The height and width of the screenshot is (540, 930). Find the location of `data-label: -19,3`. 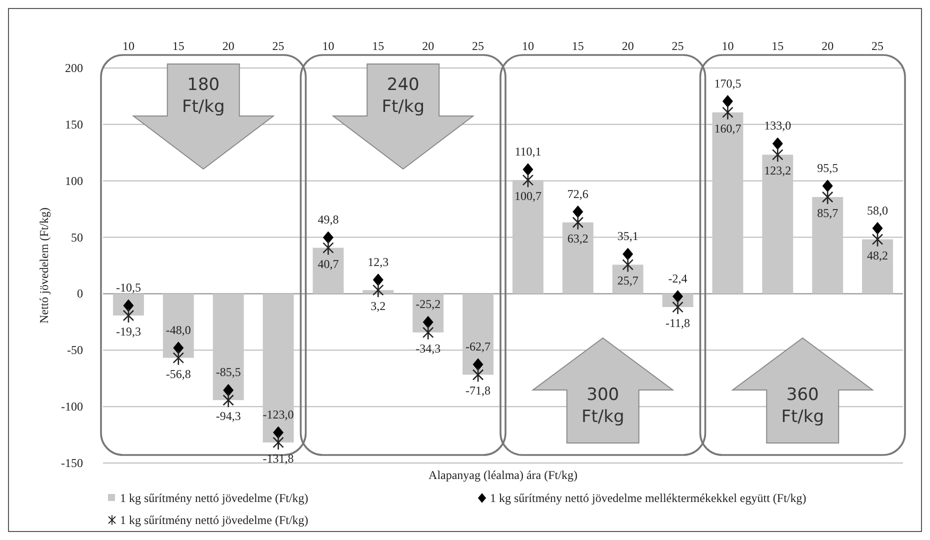

data-label: -19,3 is located at coordinates (128, 331).